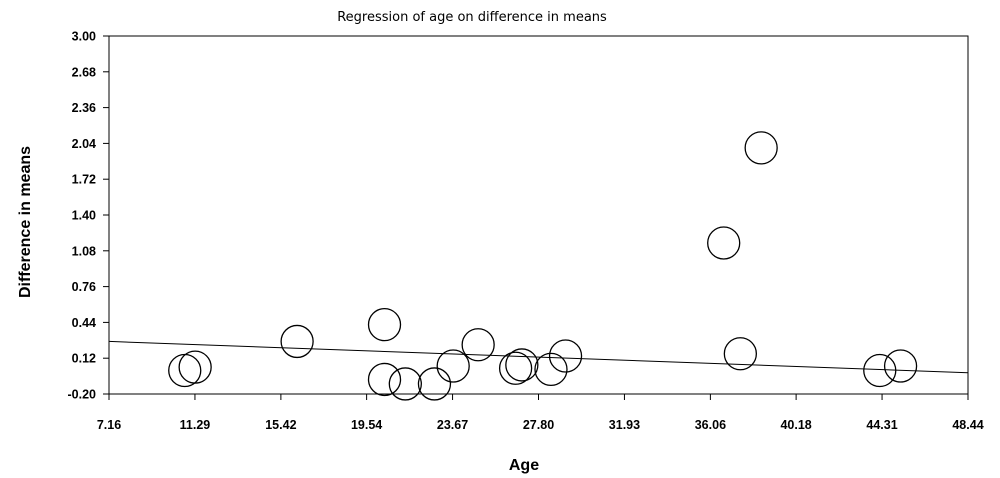 The width and height of the screenshot is (1000, 478). Describe the element at coordinates (84, 216) in the screenshot. I see `y-tick-label: 1.40` at that location.